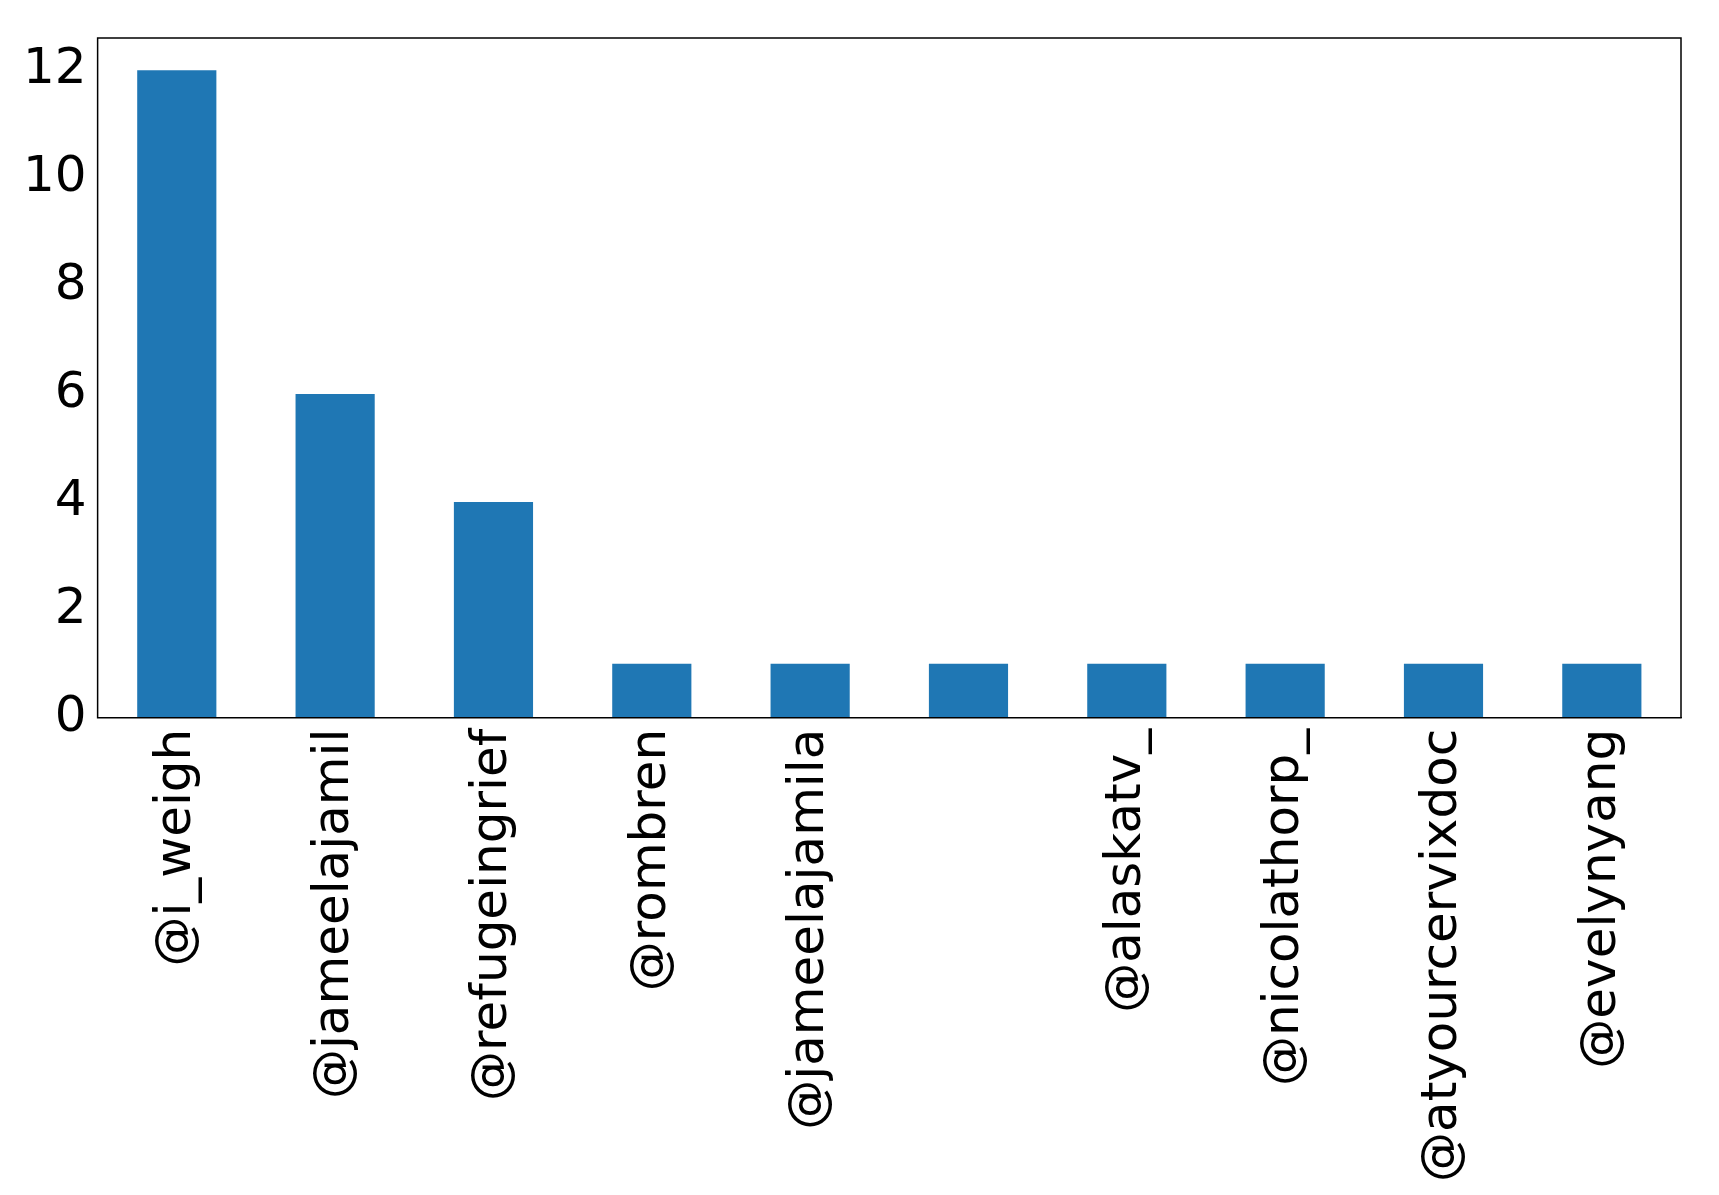 The height and width of the screenshot is (1195, 1719). I want to click on x-tick-label: @refugeingrief, so click(489, 914).